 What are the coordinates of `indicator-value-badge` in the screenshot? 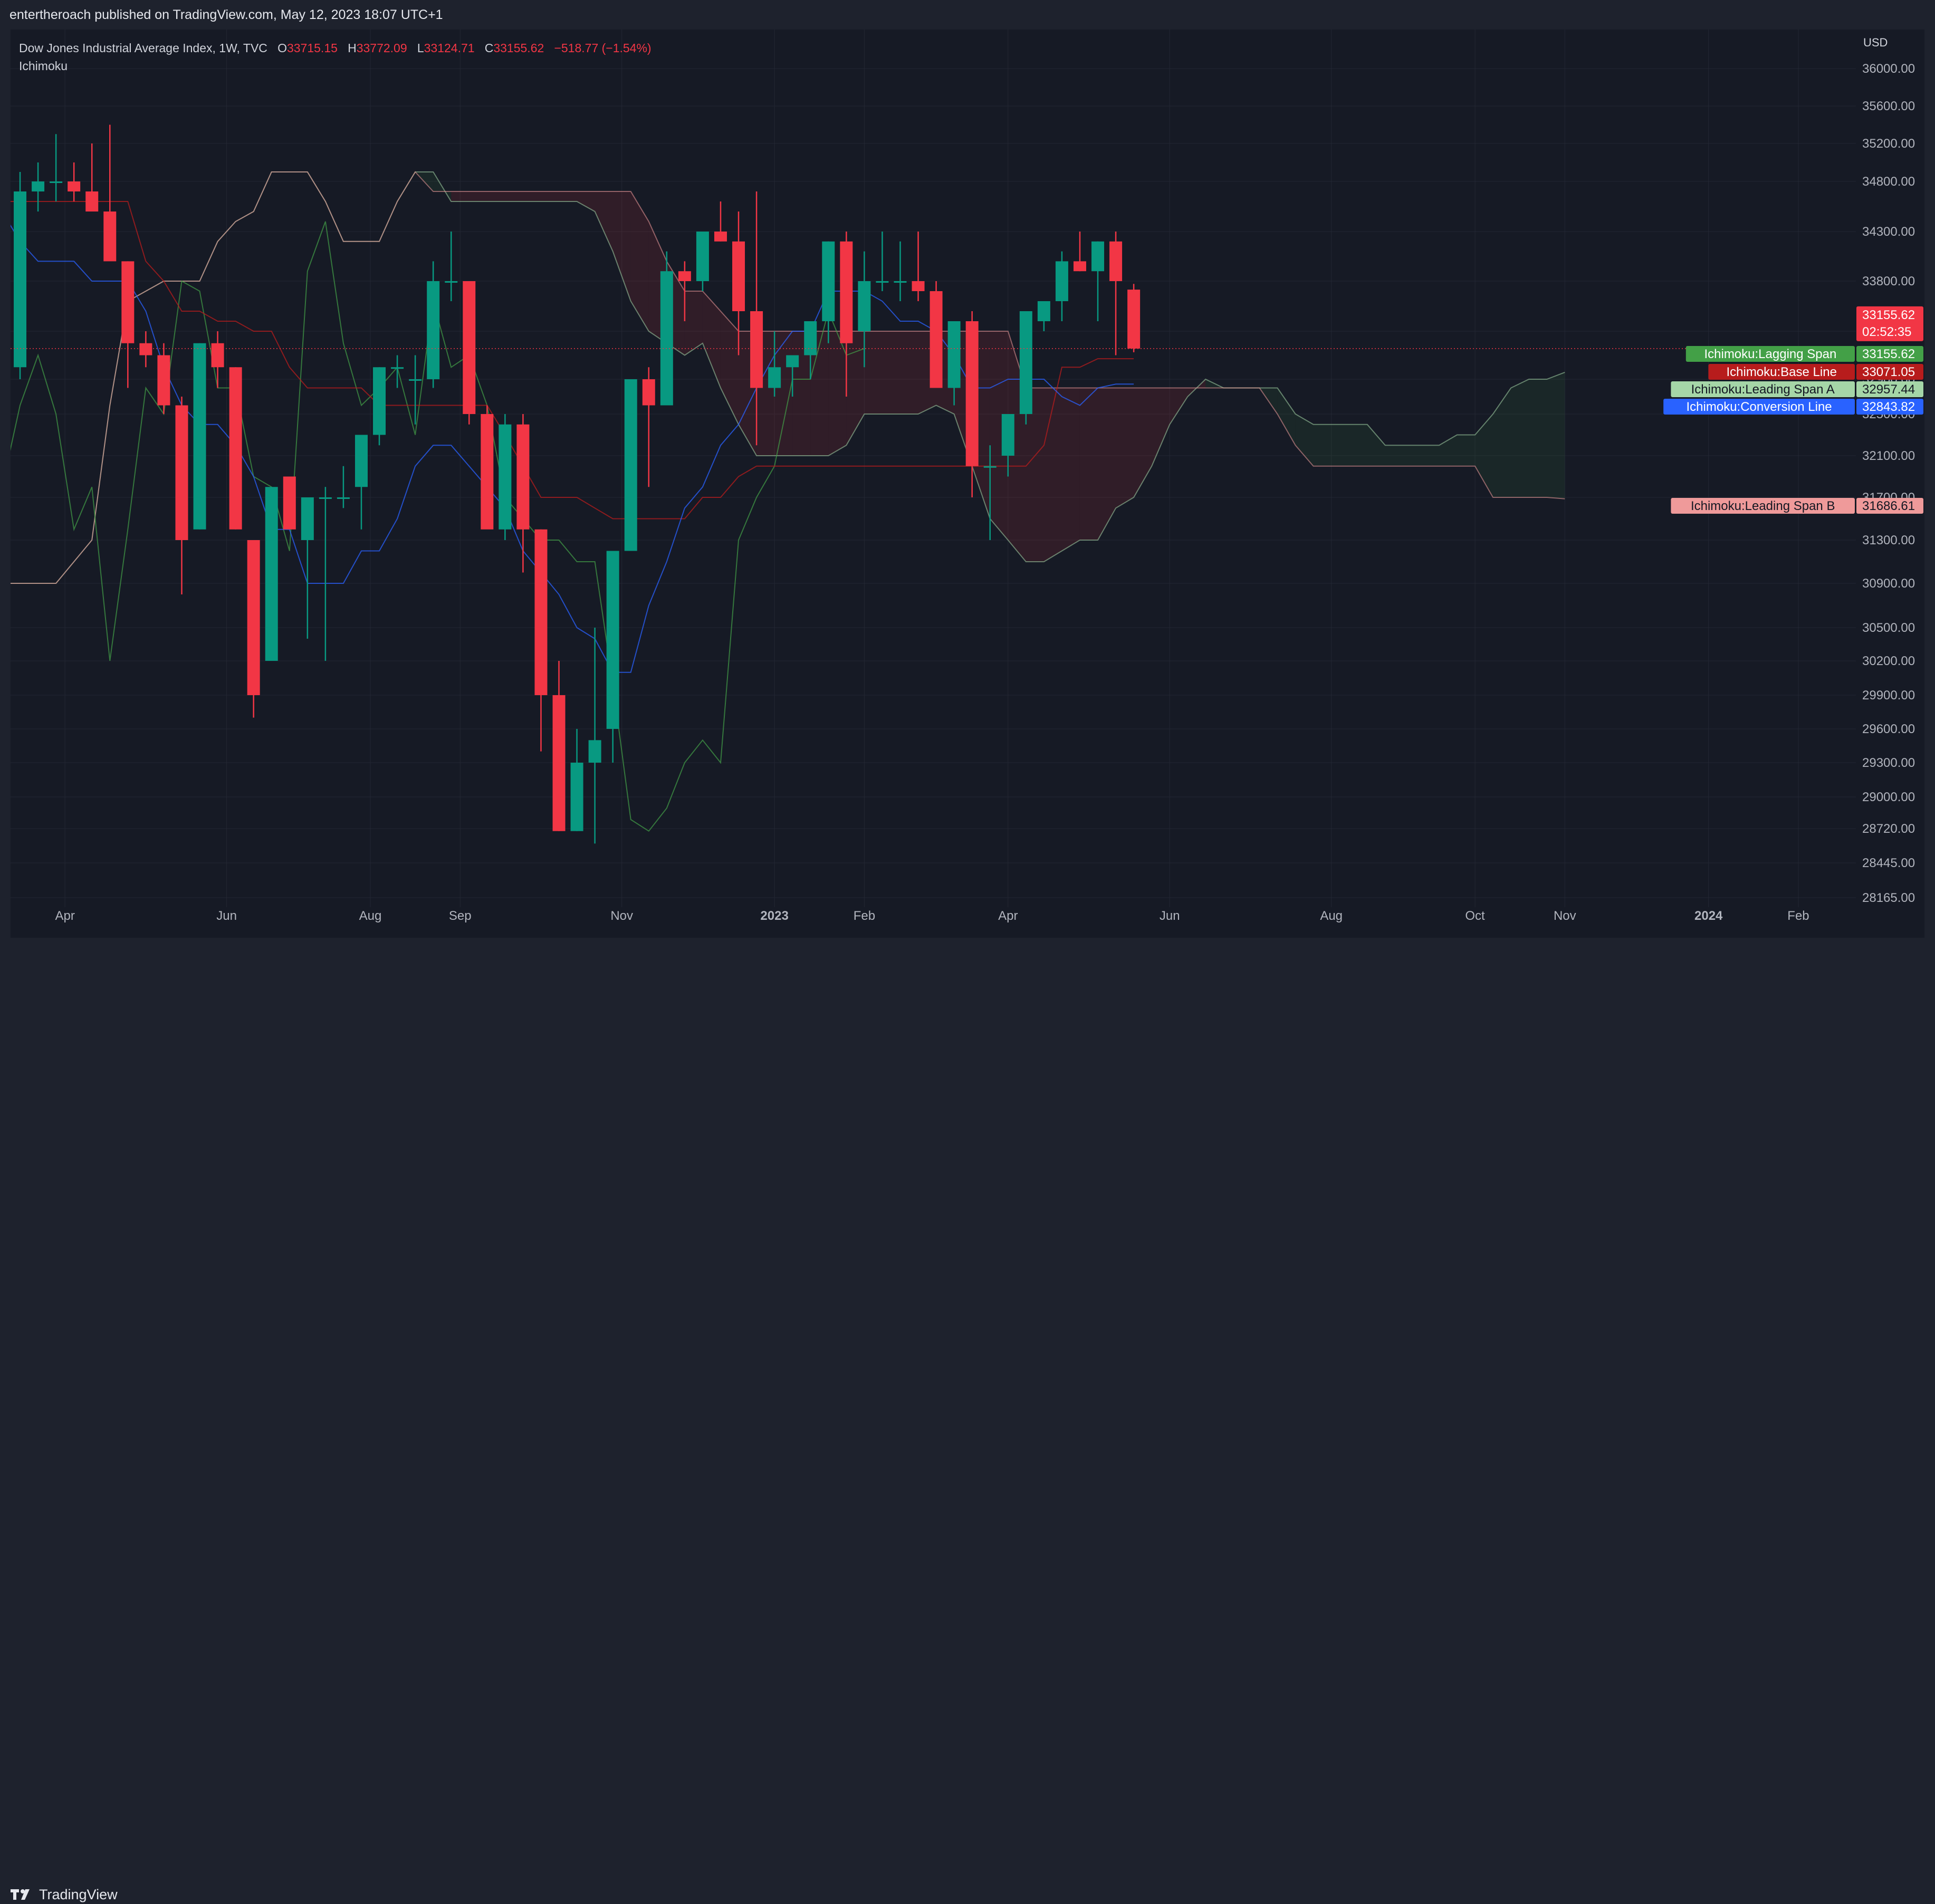 It's located at (1889, 506).